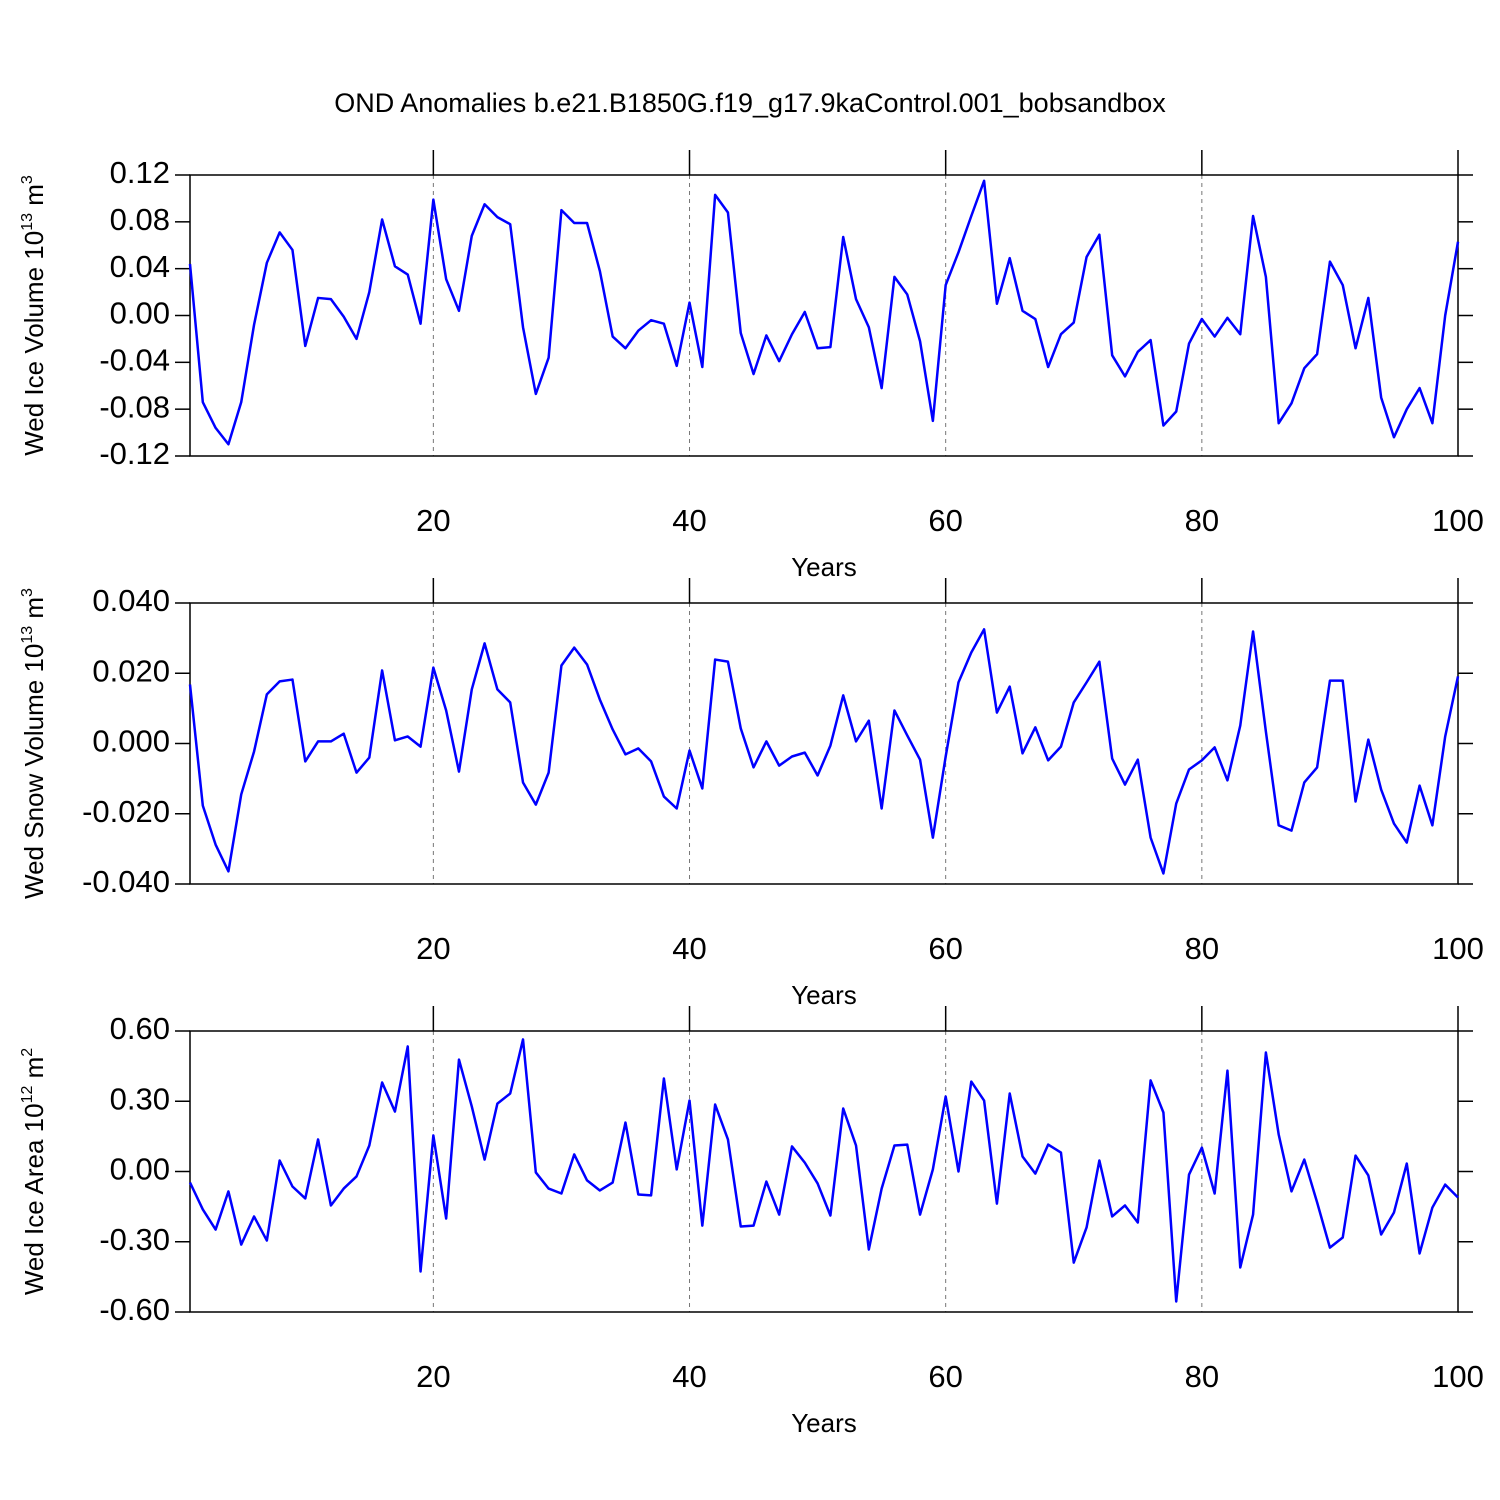  Describe the element at coordinates (131, 600) in the screenshot. I see `y-tick-label: 0.040` at that location.